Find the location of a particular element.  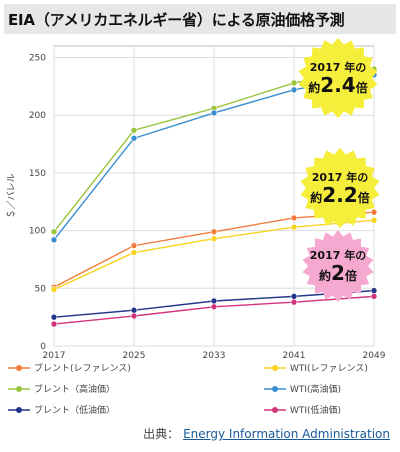

badge-line2: 約2.2倍 is located at coordinates (339, 195).